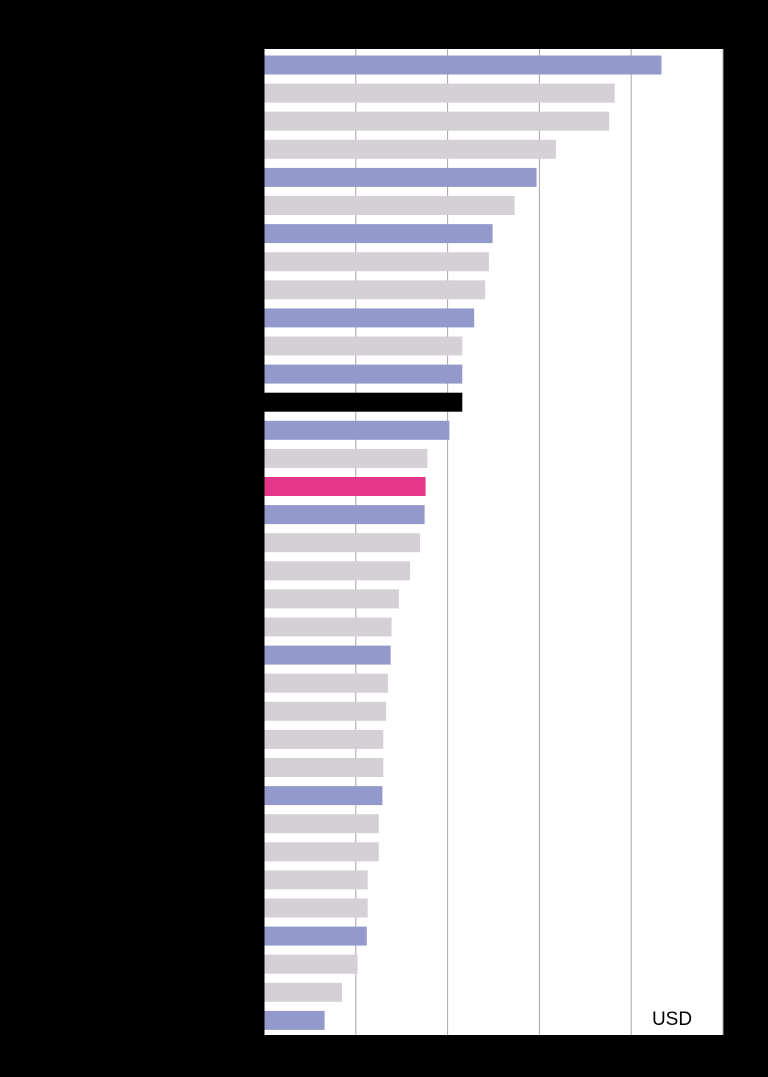 The width and height of the screenshot is (768, 1077). What do you see at coordinates (672, 1019) in the screenshot?
I see `unit-label: USD` at bounding box center [672, 1019].